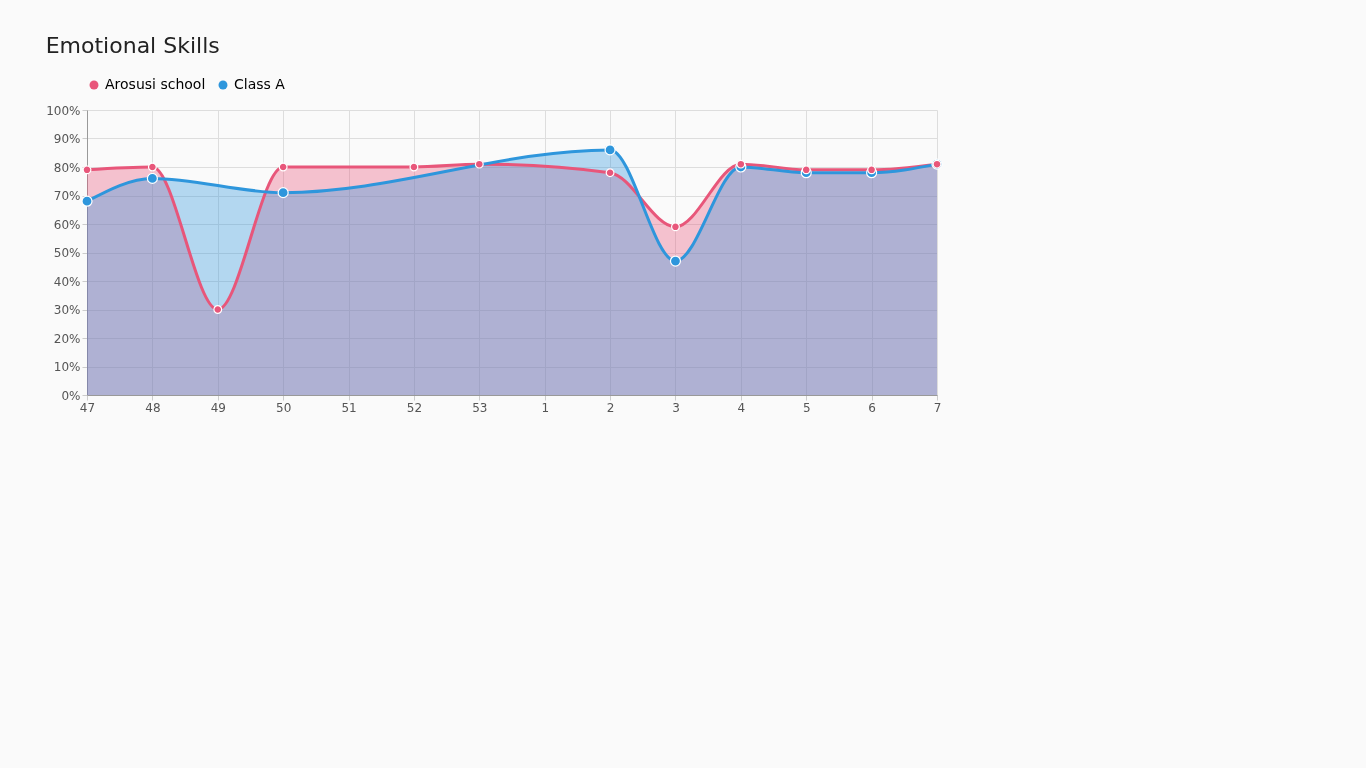 The width and height of the screenshot is (1366, 768). I want to click on y-tick-label: 0%, so click(71, 395).